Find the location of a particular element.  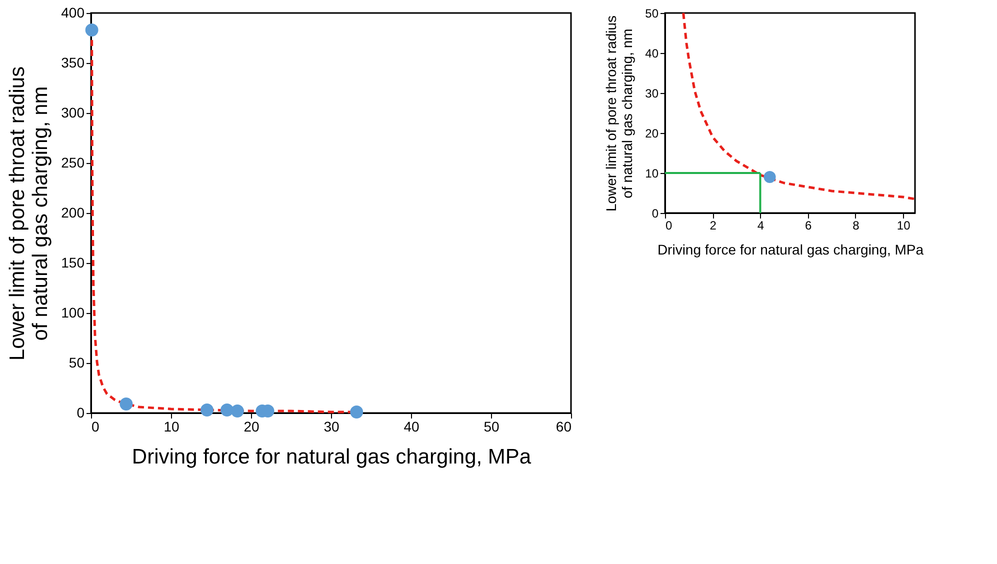

x-tick-label: 6 is located at coordinates (808, 225).